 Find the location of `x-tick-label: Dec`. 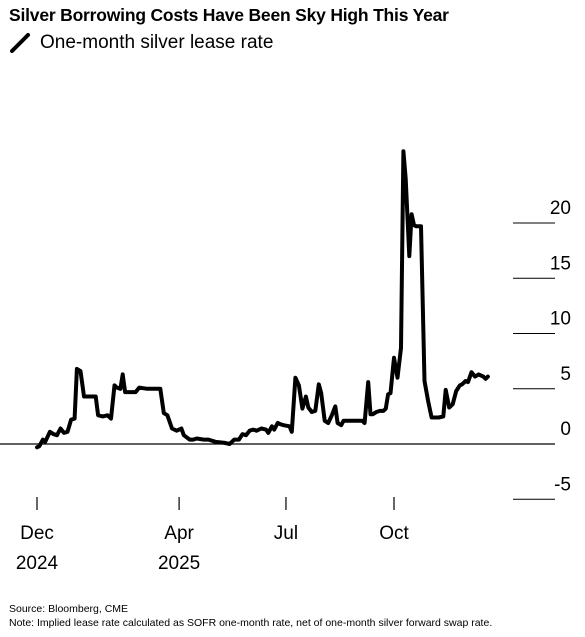

x-tick-label: Dec is located at coordinates (37, 533).